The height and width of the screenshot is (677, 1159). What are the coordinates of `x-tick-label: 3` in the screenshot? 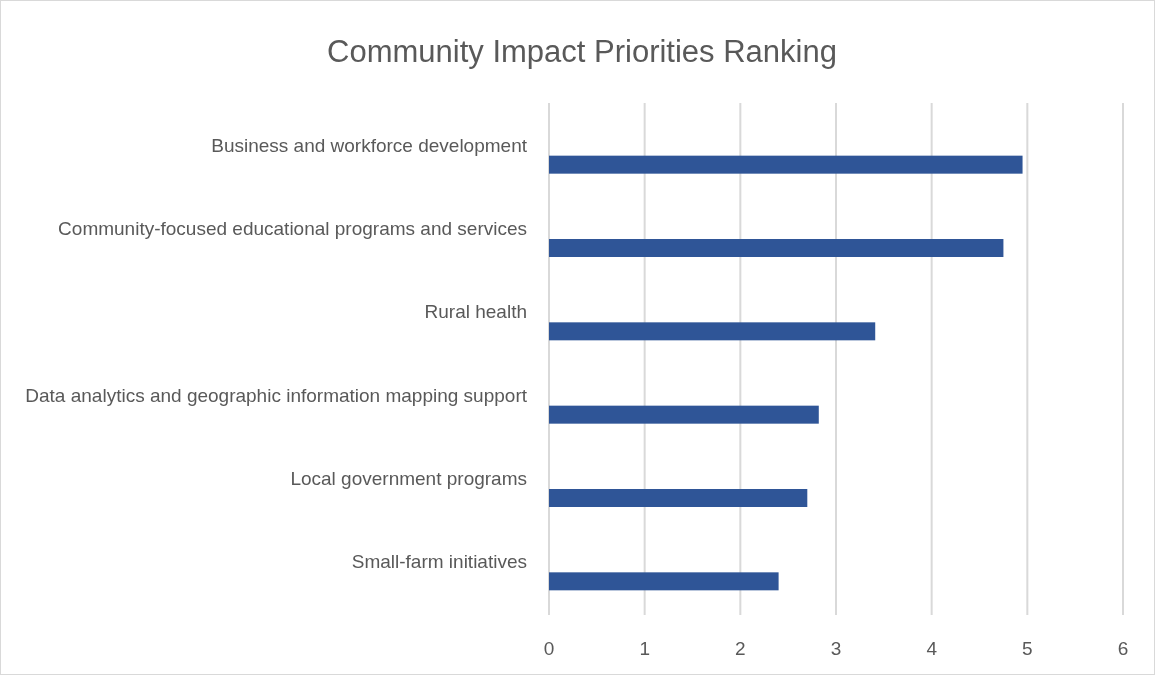 It's located at (836, 648).